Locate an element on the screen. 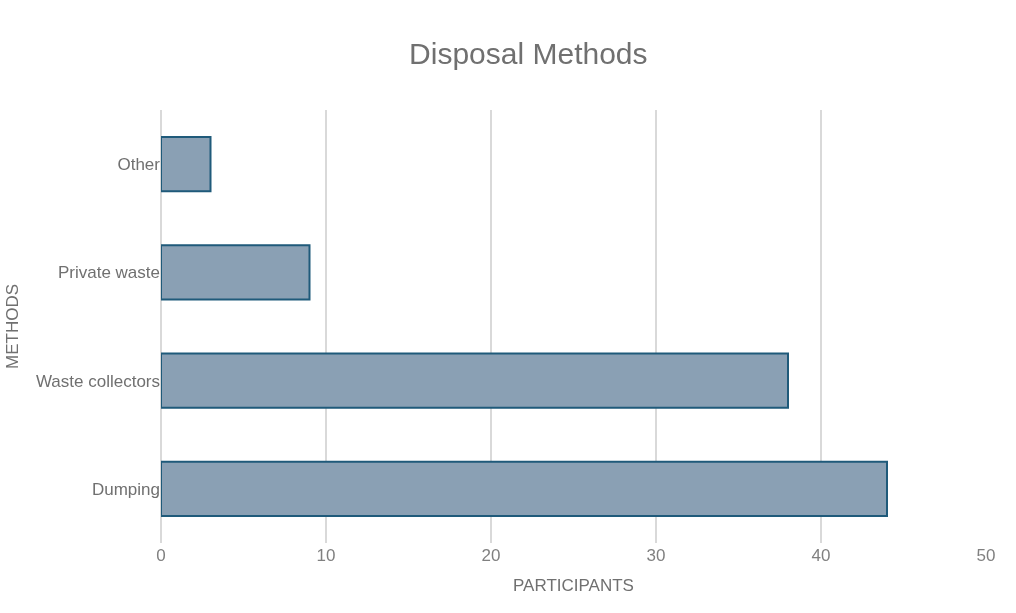 The image size is (1016, 613). x-tick-label: 30 is located at coordinates (656, 555).